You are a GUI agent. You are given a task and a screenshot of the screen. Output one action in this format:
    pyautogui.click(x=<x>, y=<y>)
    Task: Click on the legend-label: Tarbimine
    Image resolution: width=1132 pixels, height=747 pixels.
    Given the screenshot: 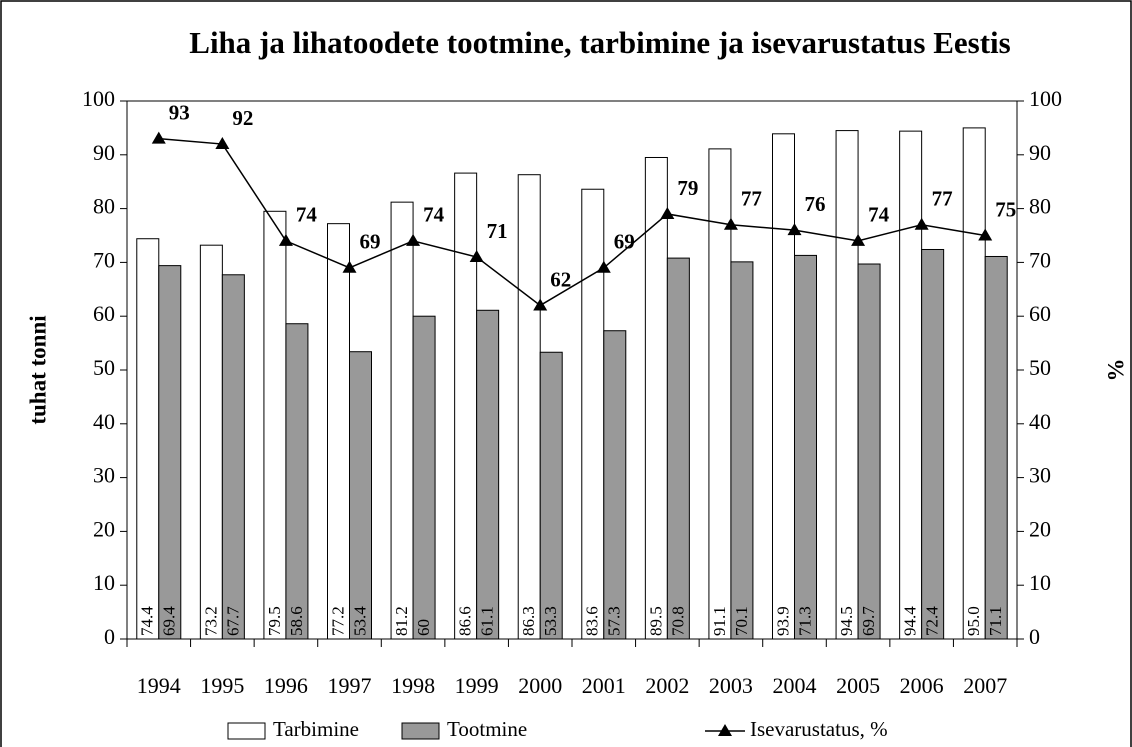 What is the action you would take?
    pyautogui.click(x=316, y=729)
    